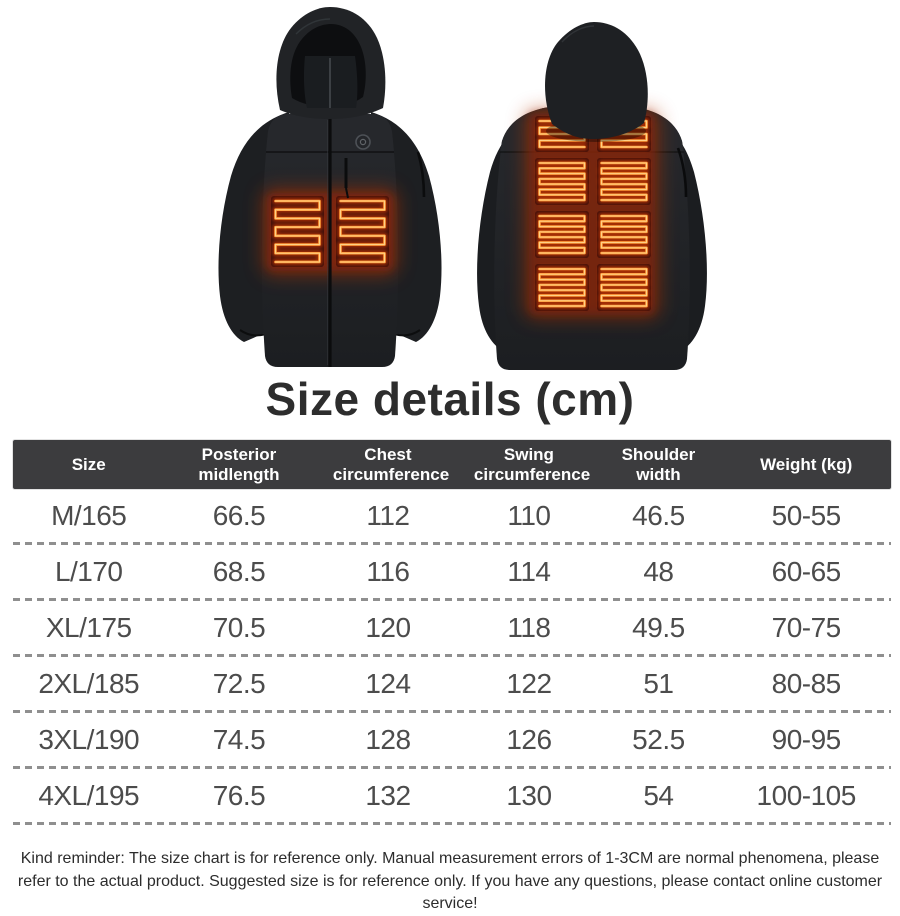 The image size is (900, 916). Describe the element at coordinates (391, 464) in the screenshot. I see `column-header-chest-circumference: Chest circumference` at that location.